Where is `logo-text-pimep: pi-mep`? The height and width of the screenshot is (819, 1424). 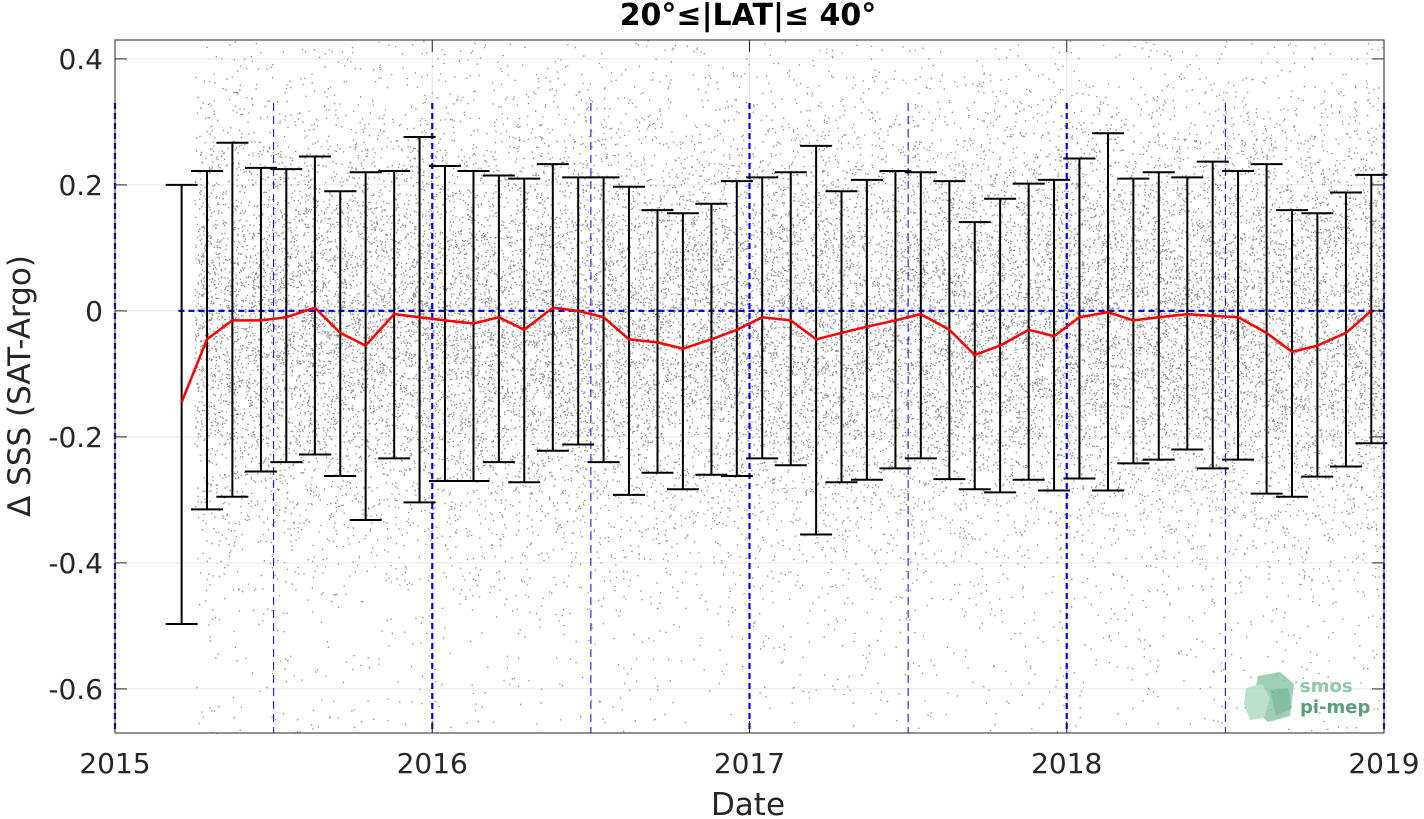 logo-text-pimep: pi-mep is located at coordinates (1335, 707).